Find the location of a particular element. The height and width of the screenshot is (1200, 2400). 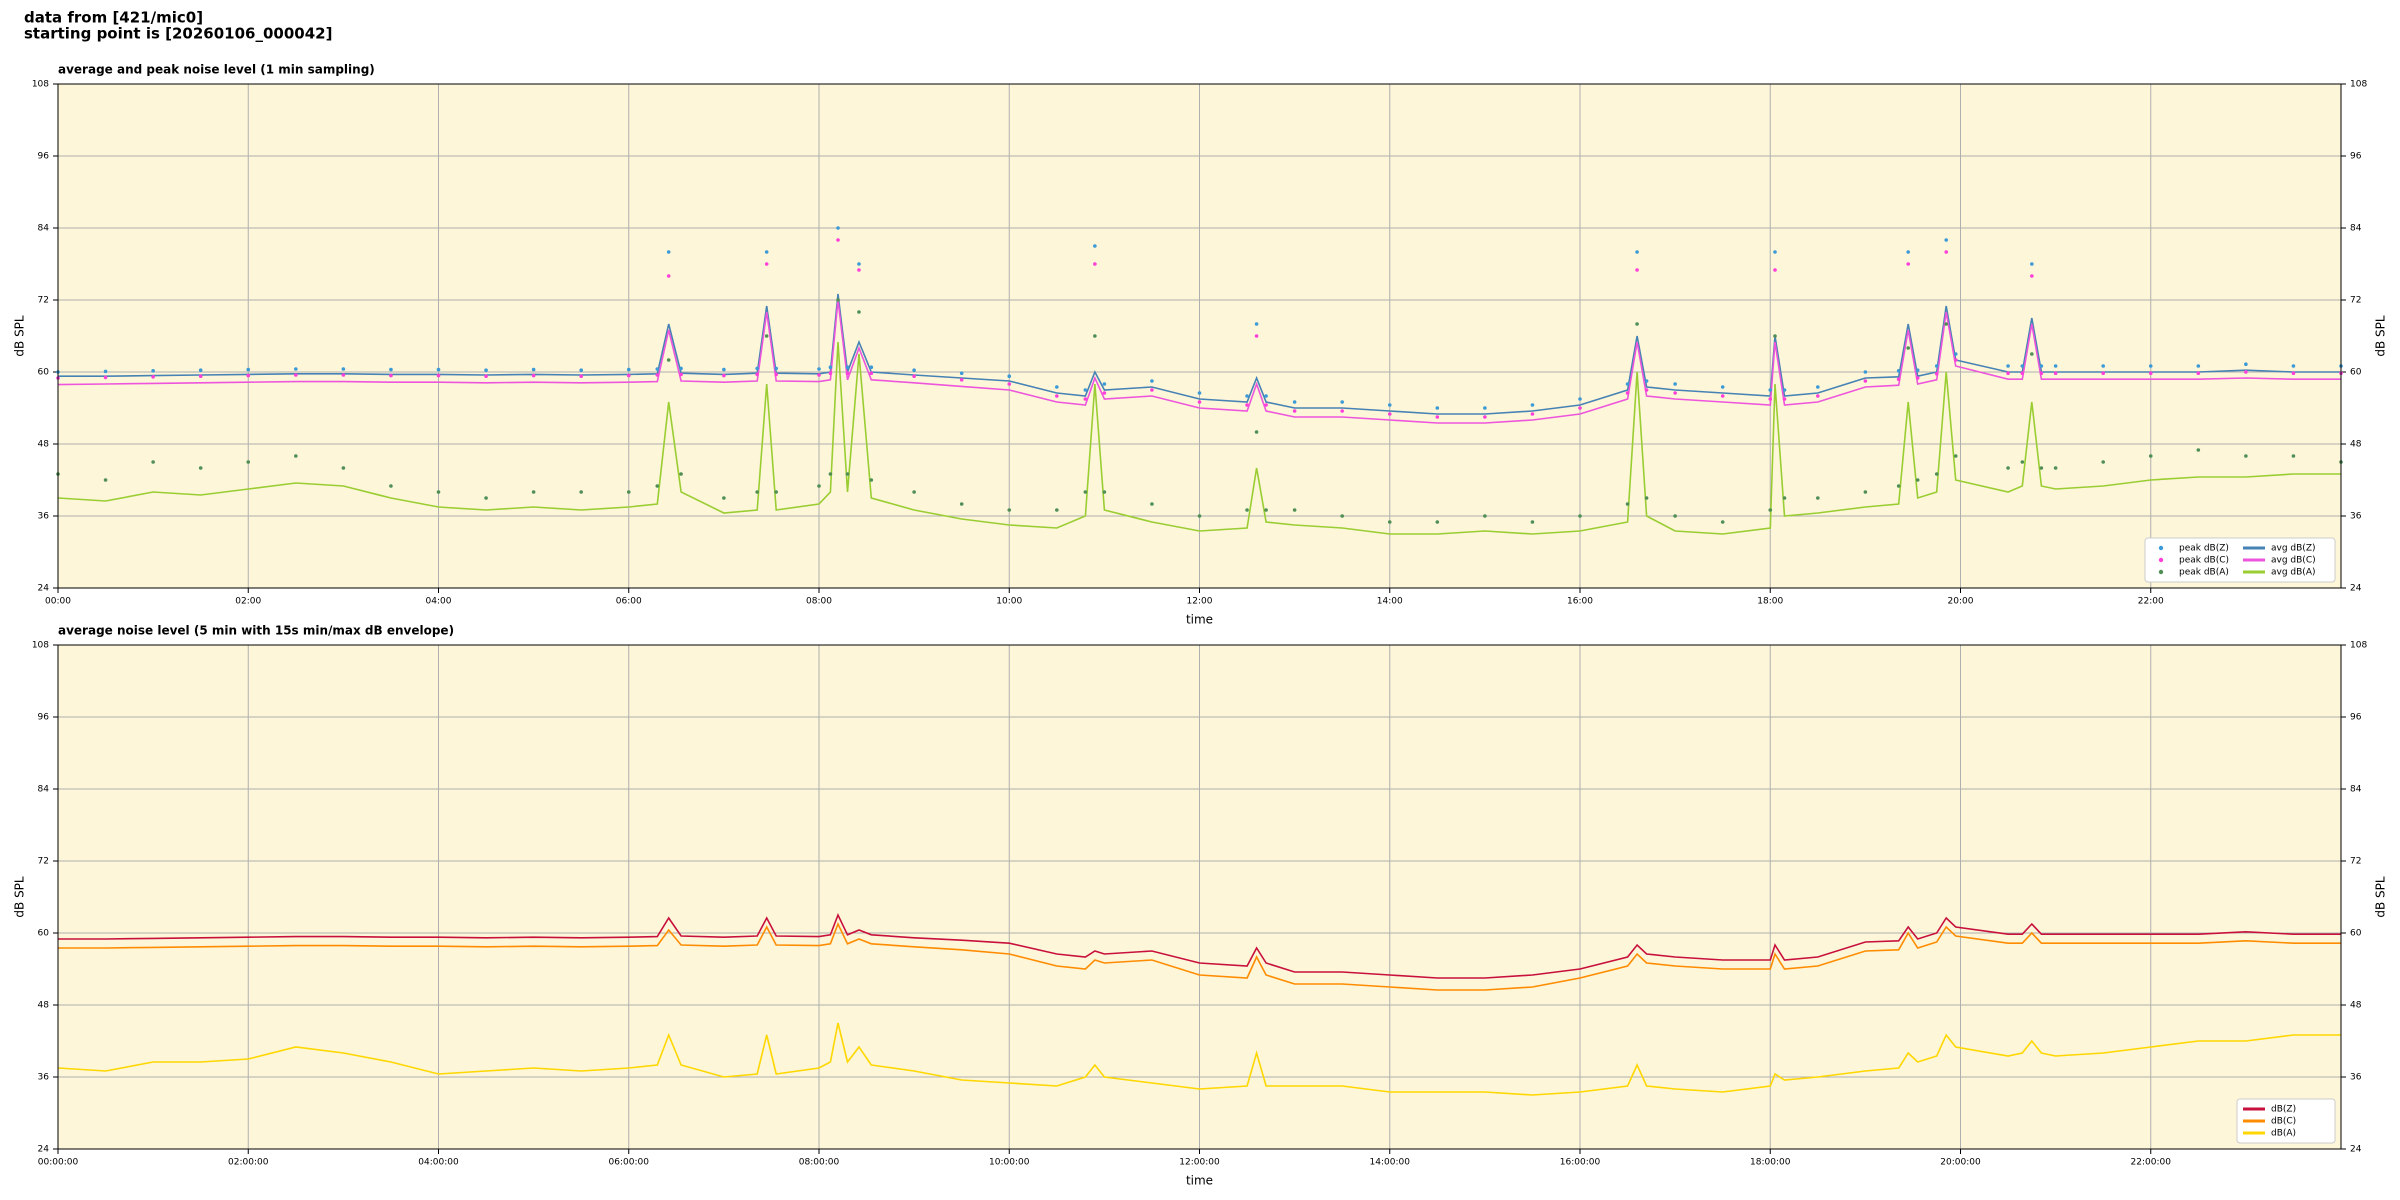

x-tick-label: 04:00 is located at coordinates (439, 602).